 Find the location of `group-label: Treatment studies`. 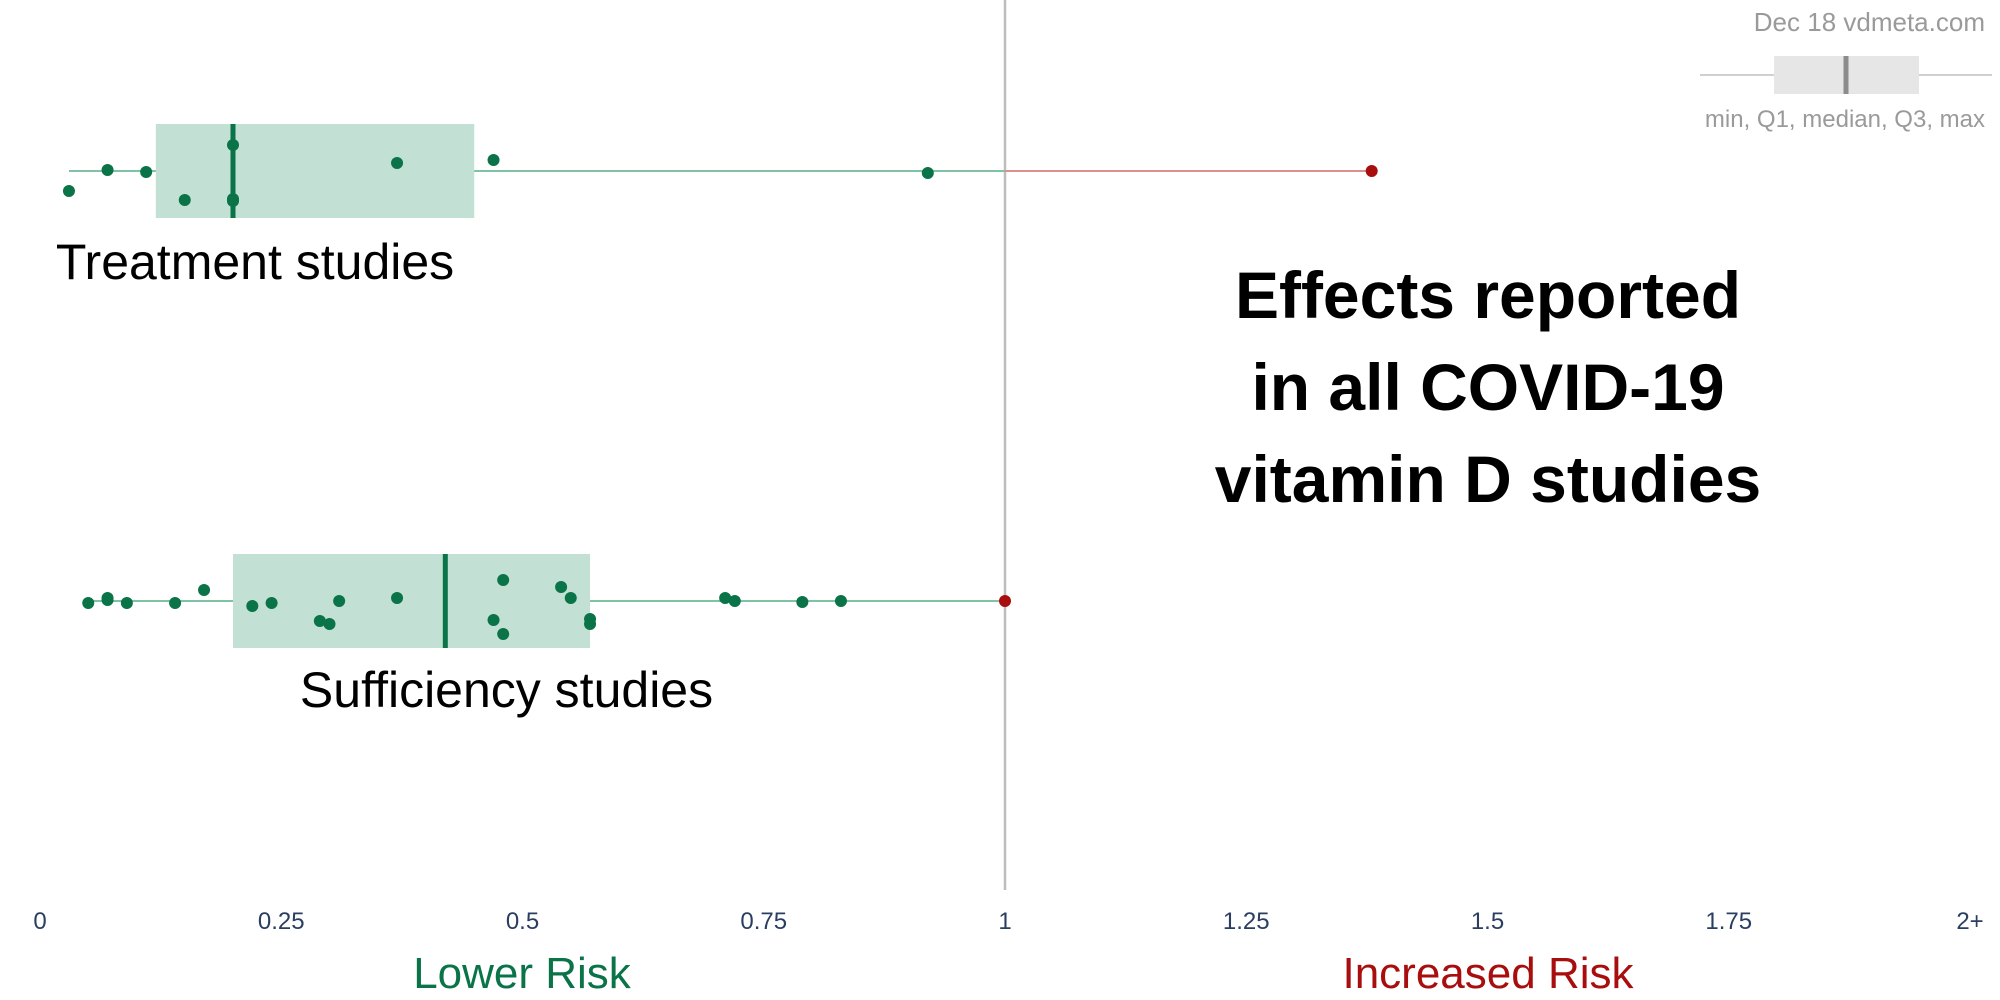

group-label: Treatment studies is located at coordinates (255, 262).